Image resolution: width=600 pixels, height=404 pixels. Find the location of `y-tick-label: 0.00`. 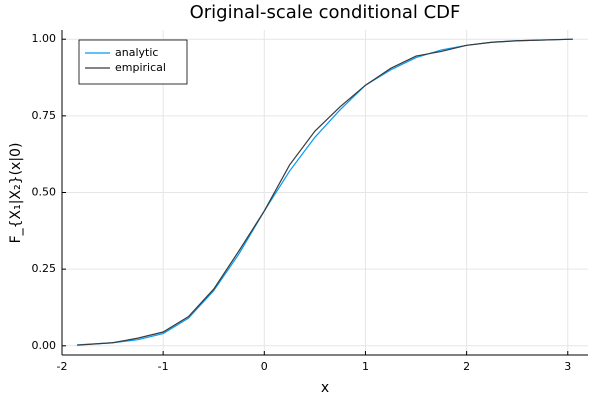

y-tick-label: 0.00 is located at coordinates (44, 345).